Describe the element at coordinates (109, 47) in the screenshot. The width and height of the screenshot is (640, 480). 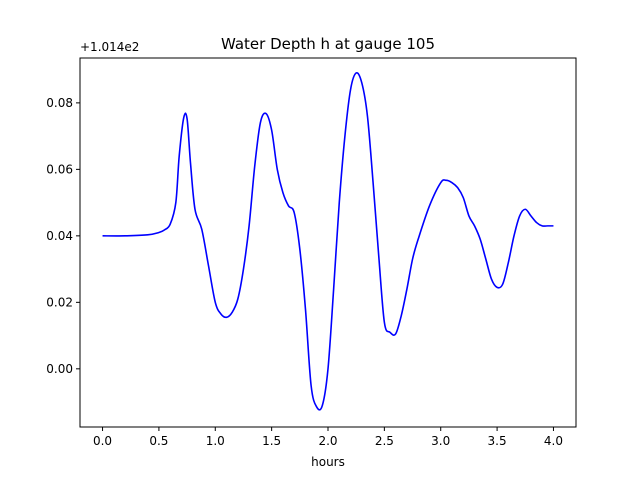
I see `y-axis-offset-label: +1.014e2` at that location.